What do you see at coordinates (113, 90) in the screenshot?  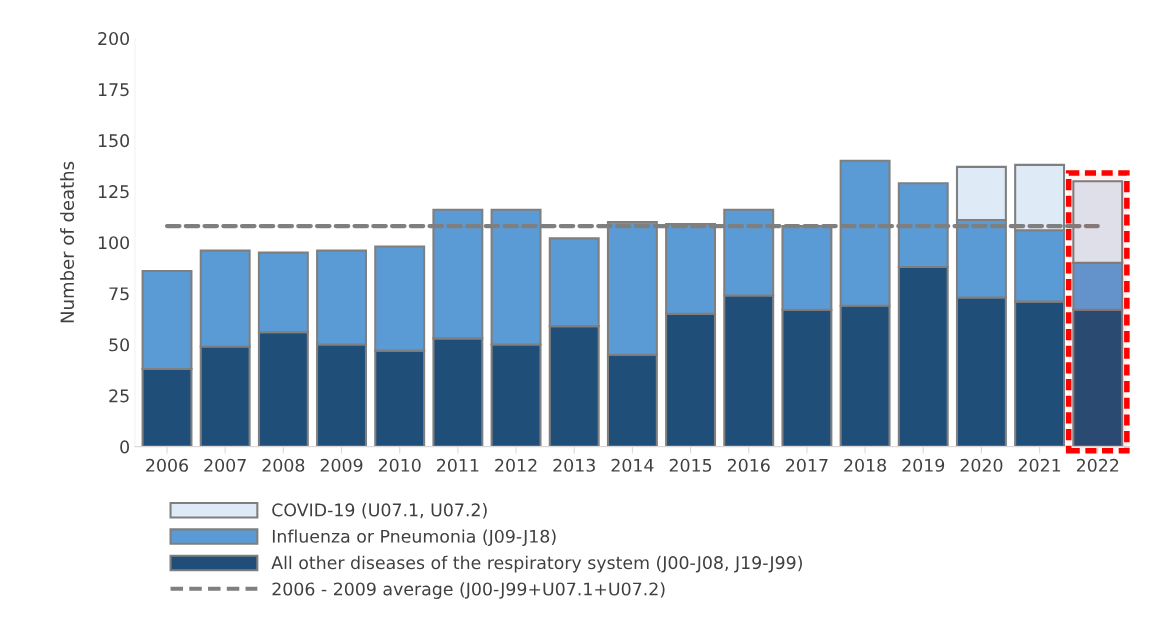 I see `y-tick-label: 175` at bounding box center [113, 90].